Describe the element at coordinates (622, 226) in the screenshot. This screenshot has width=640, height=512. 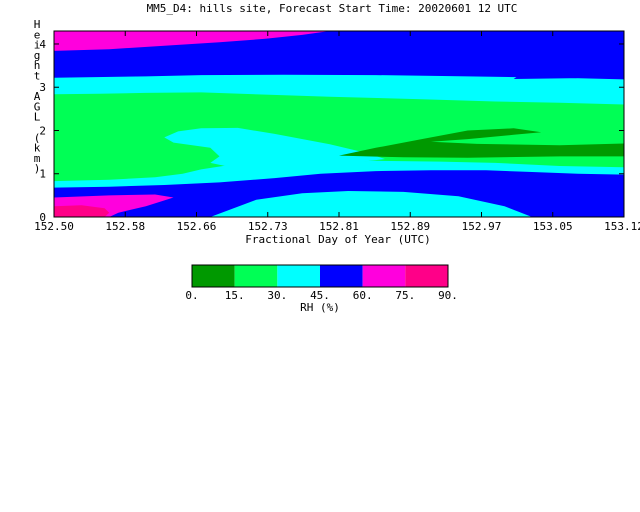
I see `x-tick-label: 153.12` at that location.